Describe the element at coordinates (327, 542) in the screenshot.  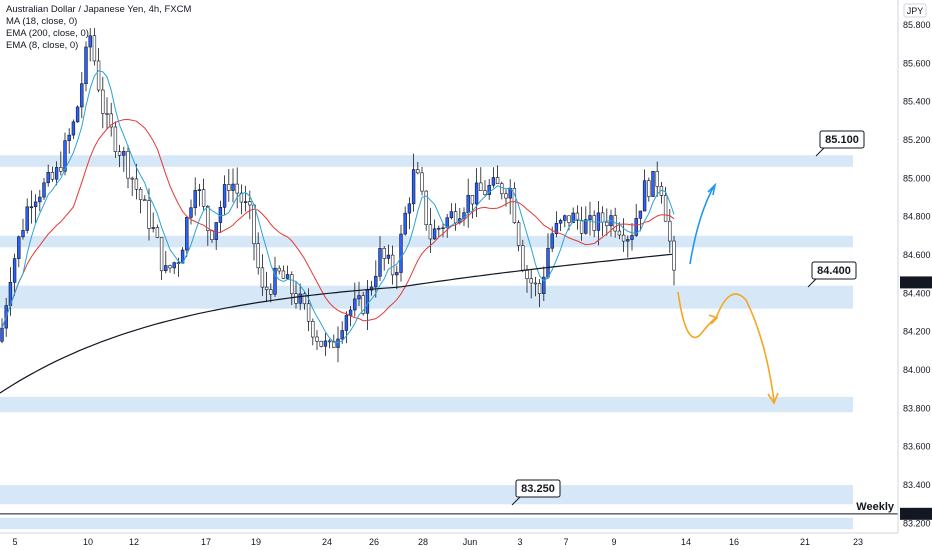
I see `x-tick-label: 24` at that location.